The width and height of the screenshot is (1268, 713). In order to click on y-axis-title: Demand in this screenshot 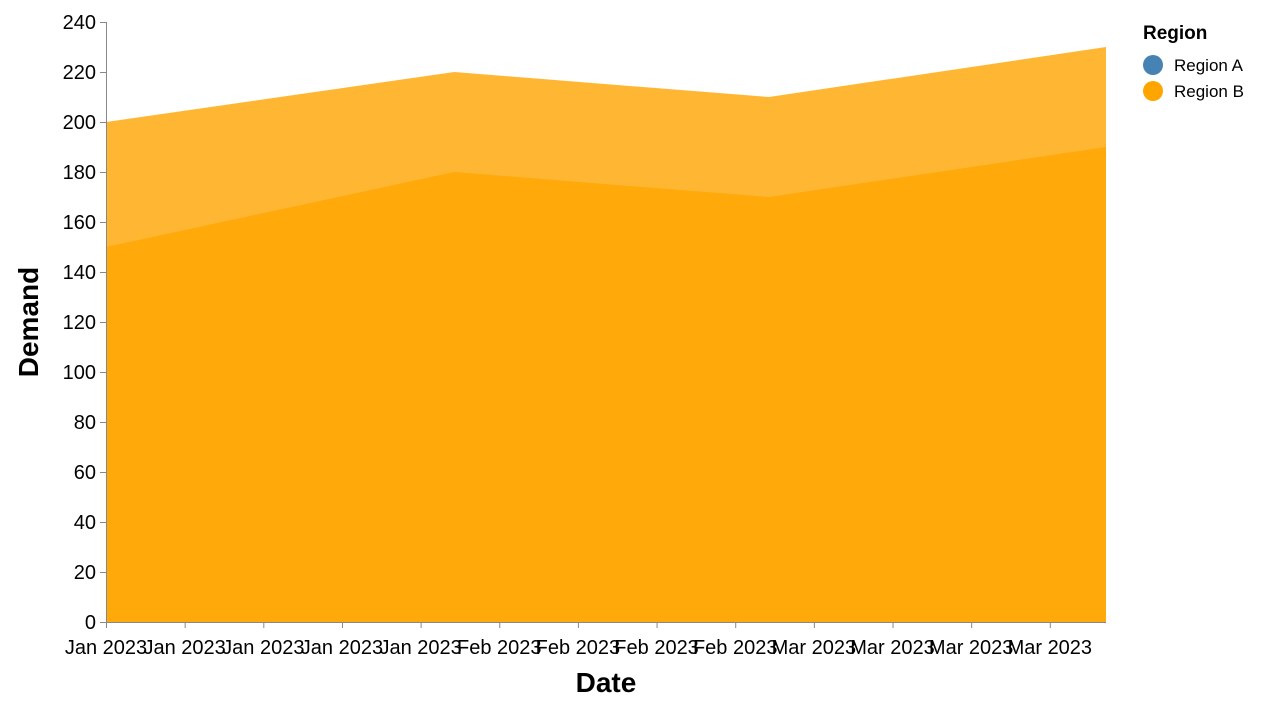, I will do `click(28, 322)`.